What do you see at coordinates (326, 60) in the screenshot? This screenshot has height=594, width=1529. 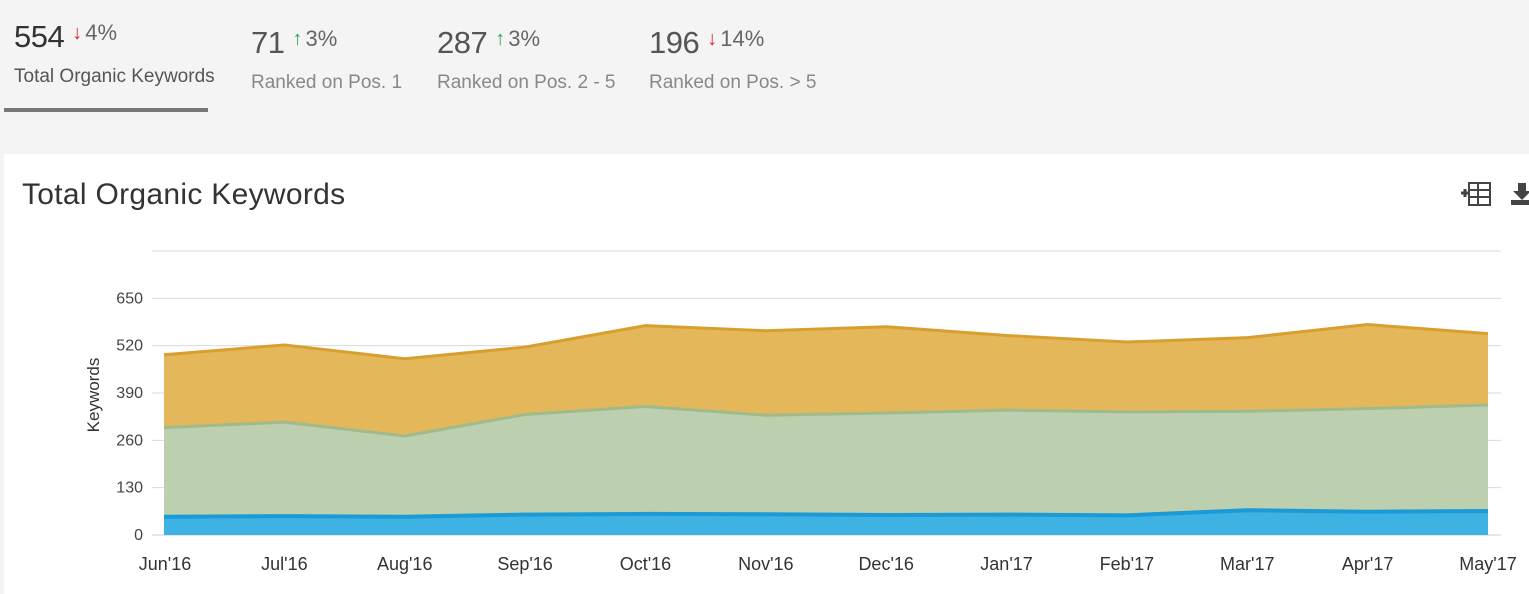 I see `stat-ranked-pos-1: 71 ↑ 3% Ranked on Pos. 1` at bounding box center [326, 60].